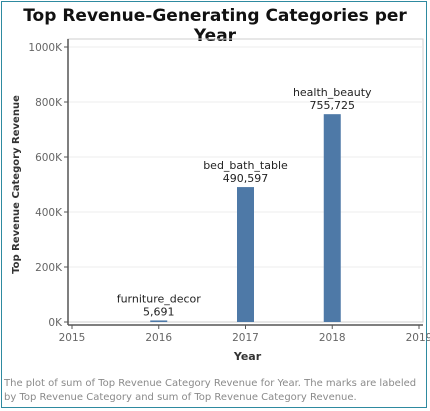 This screenshot has width=430, height=411. Describe the element at coordinates (333, 105) in the screenshot. I see `bar-value-label-2018: 755,725` at that location.